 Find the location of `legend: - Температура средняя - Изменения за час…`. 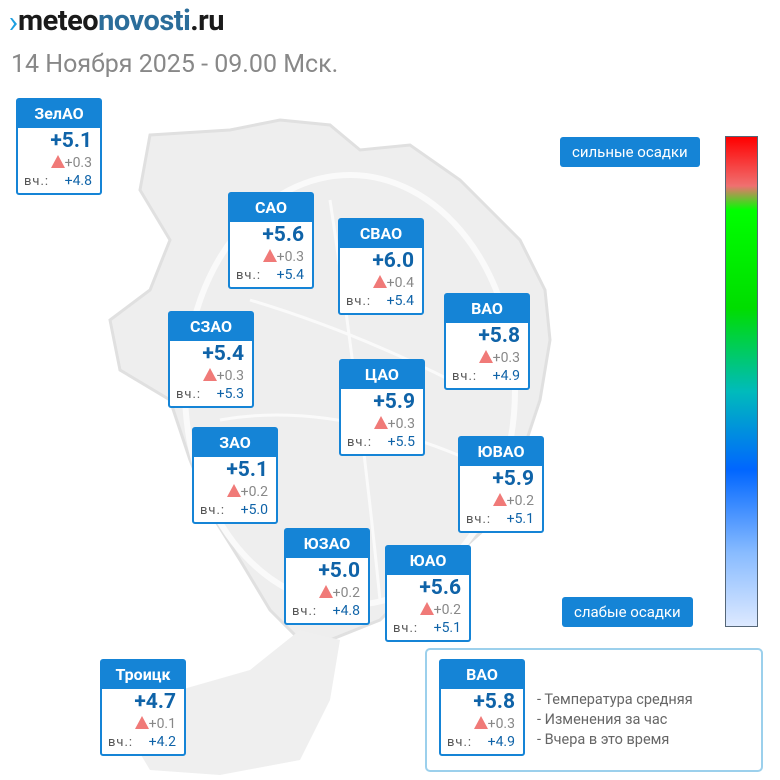

legend: - Температура средняя - Изменения за час… is located at coordinates (594, 710).